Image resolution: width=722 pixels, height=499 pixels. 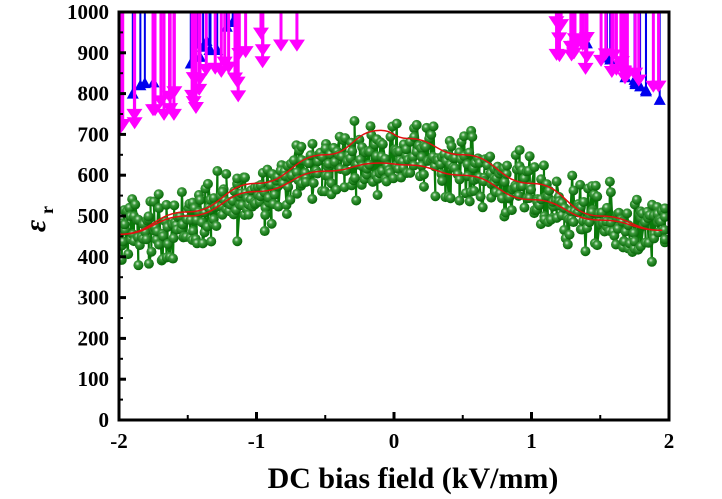 I want to click on x-tick-label: 1, so click(x=531, y=441).